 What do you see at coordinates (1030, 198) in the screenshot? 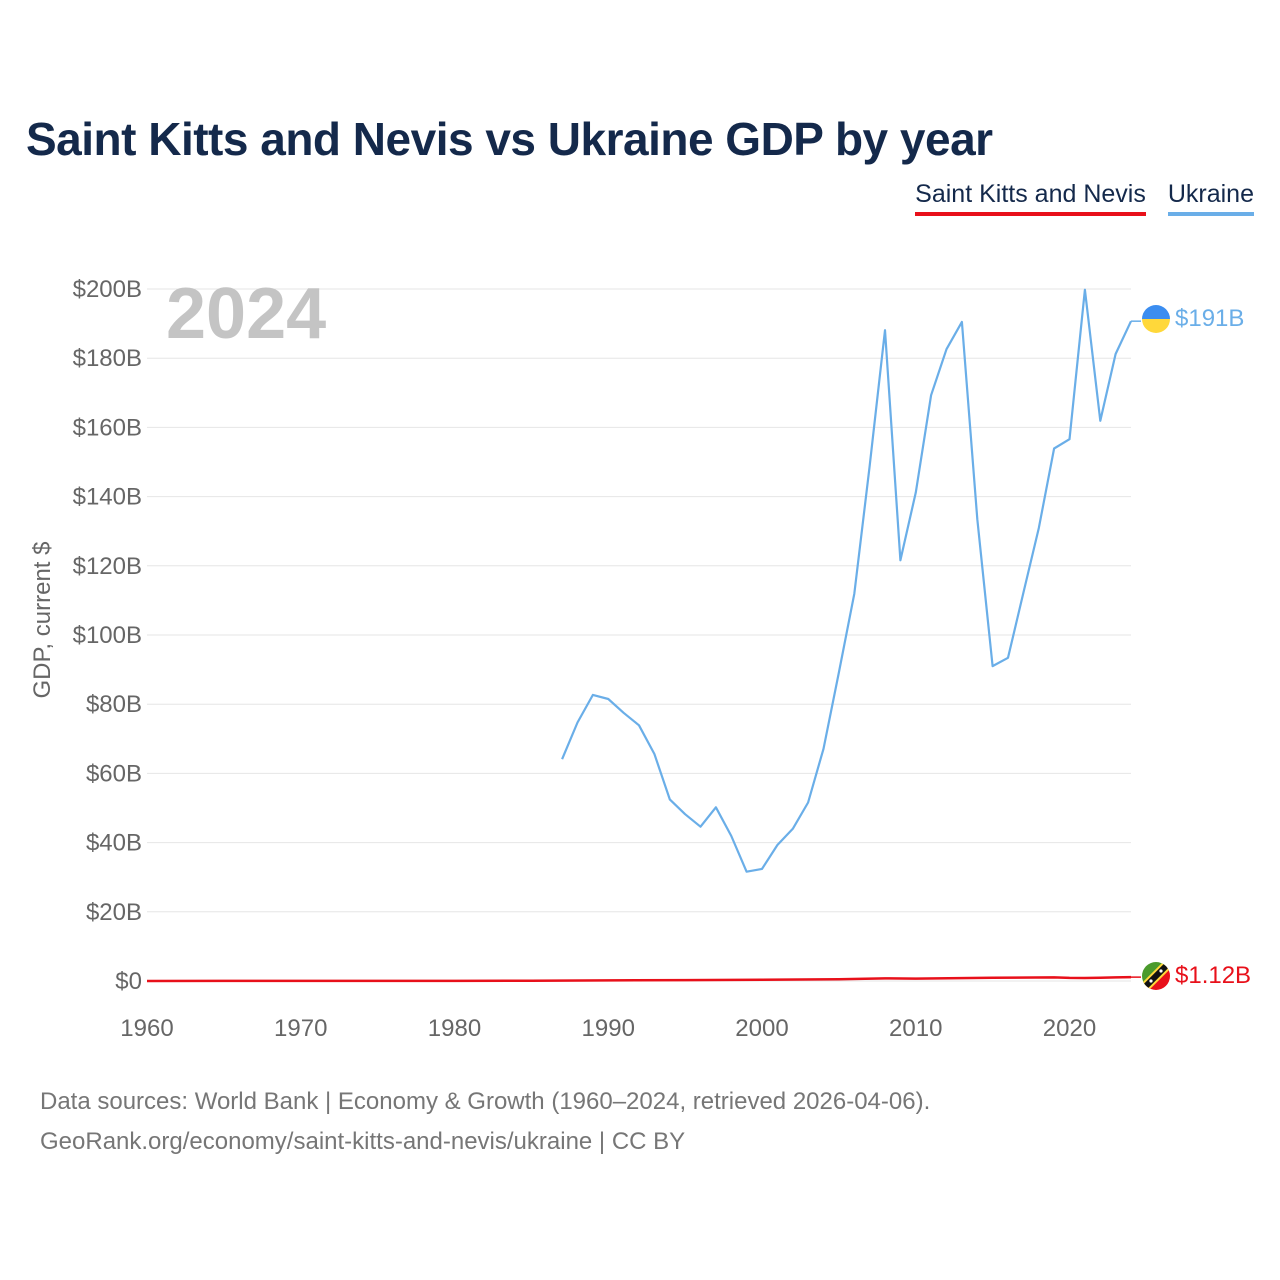
I see `legend-saint-kitts: Saint Kitts and Nevis` at bounding box center [1030, 198].